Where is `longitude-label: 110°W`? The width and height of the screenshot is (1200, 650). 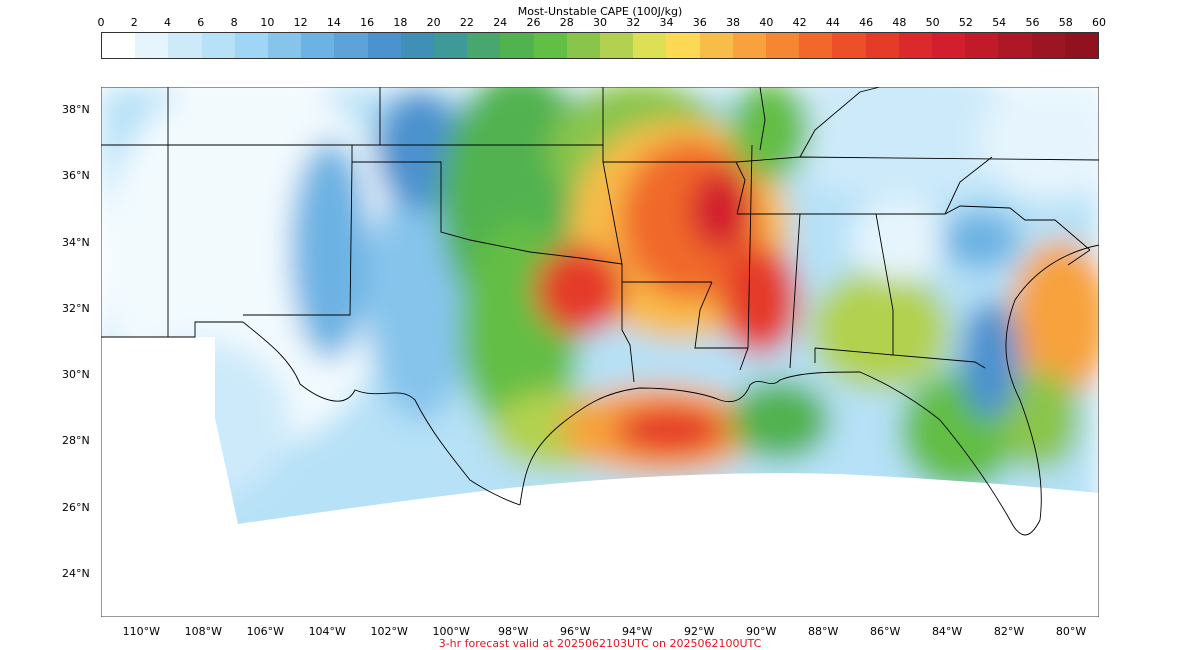 longitude-label: 110°W is located at coordinates (141, 631).